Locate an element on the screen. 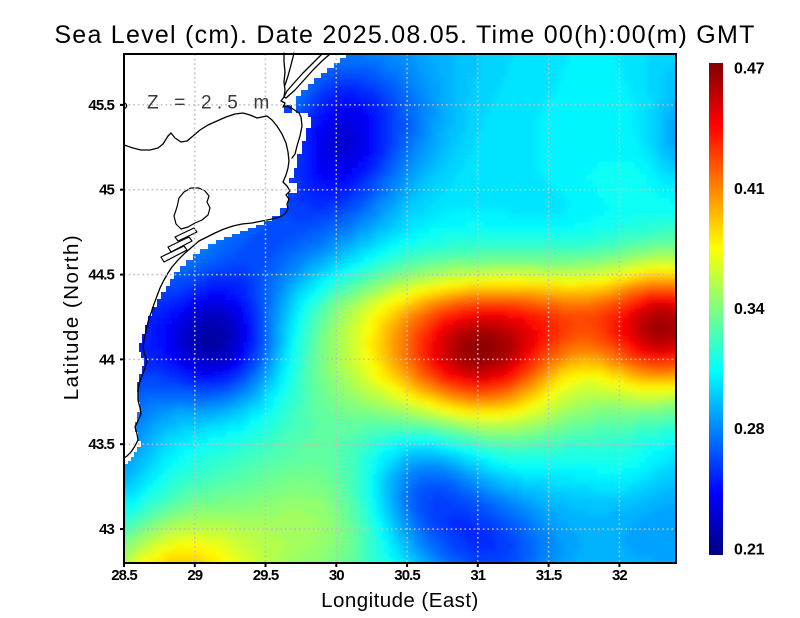  svg-text: 43 is located at coordinates (106, 529).